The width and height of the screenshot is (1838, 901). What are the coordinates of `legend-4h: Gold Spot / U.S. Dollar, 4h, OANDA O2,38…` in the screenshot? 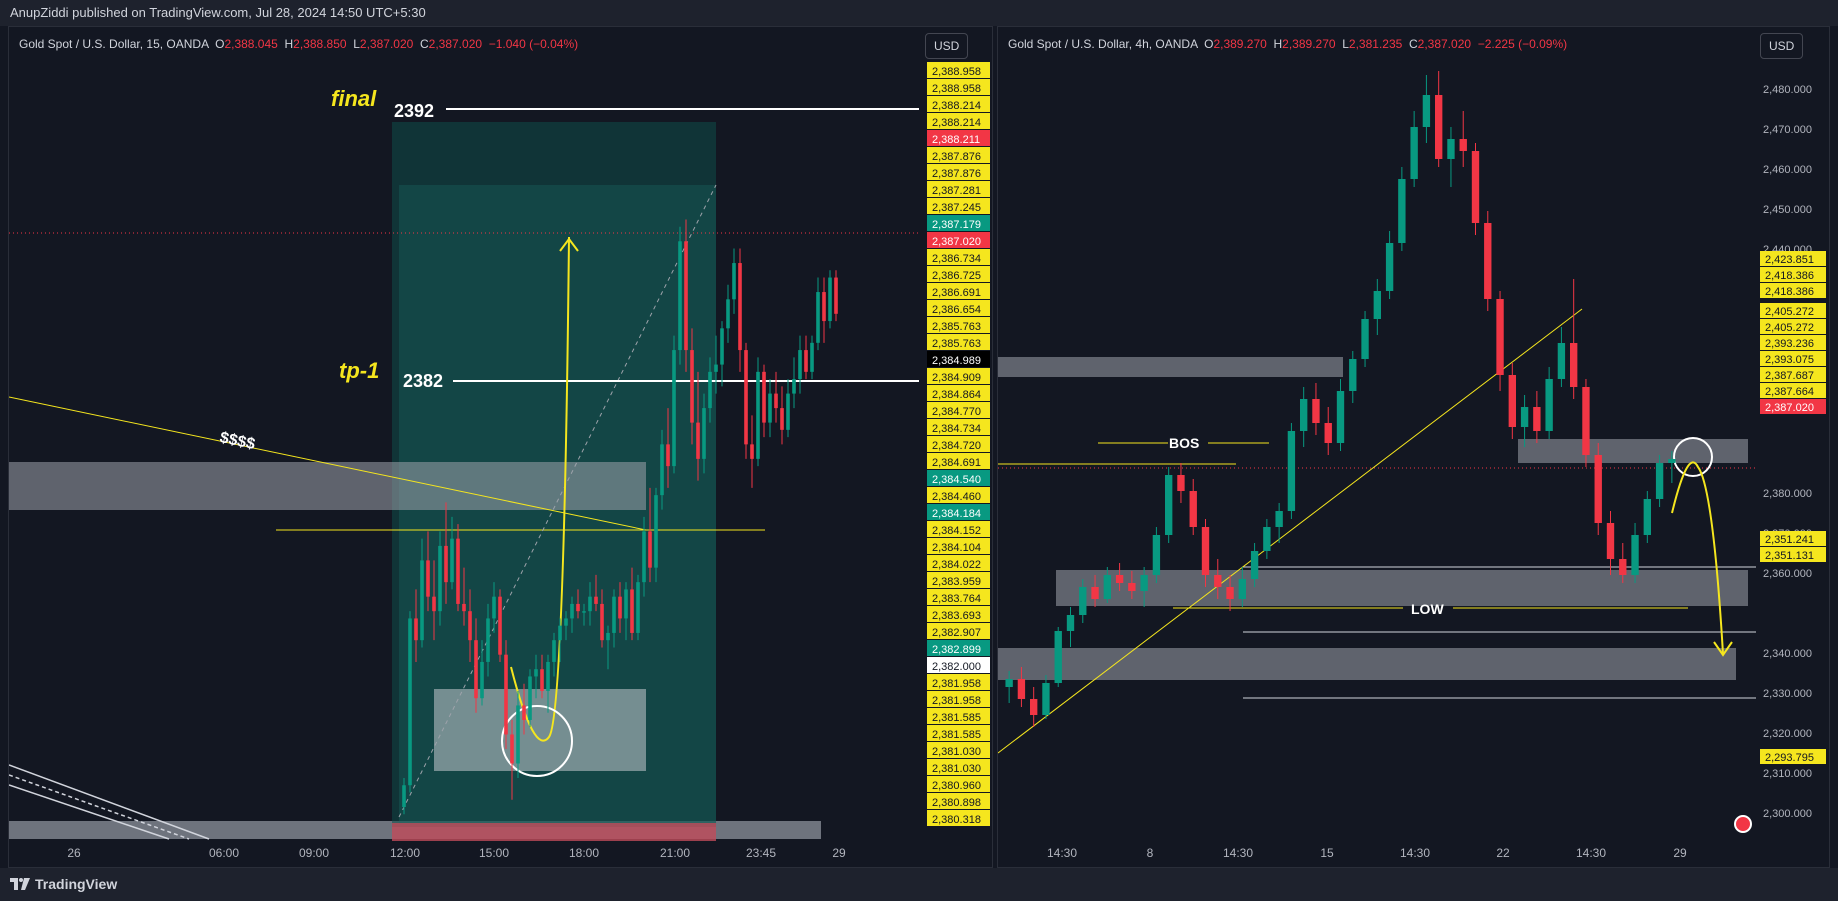 It's located at (1287, 44).